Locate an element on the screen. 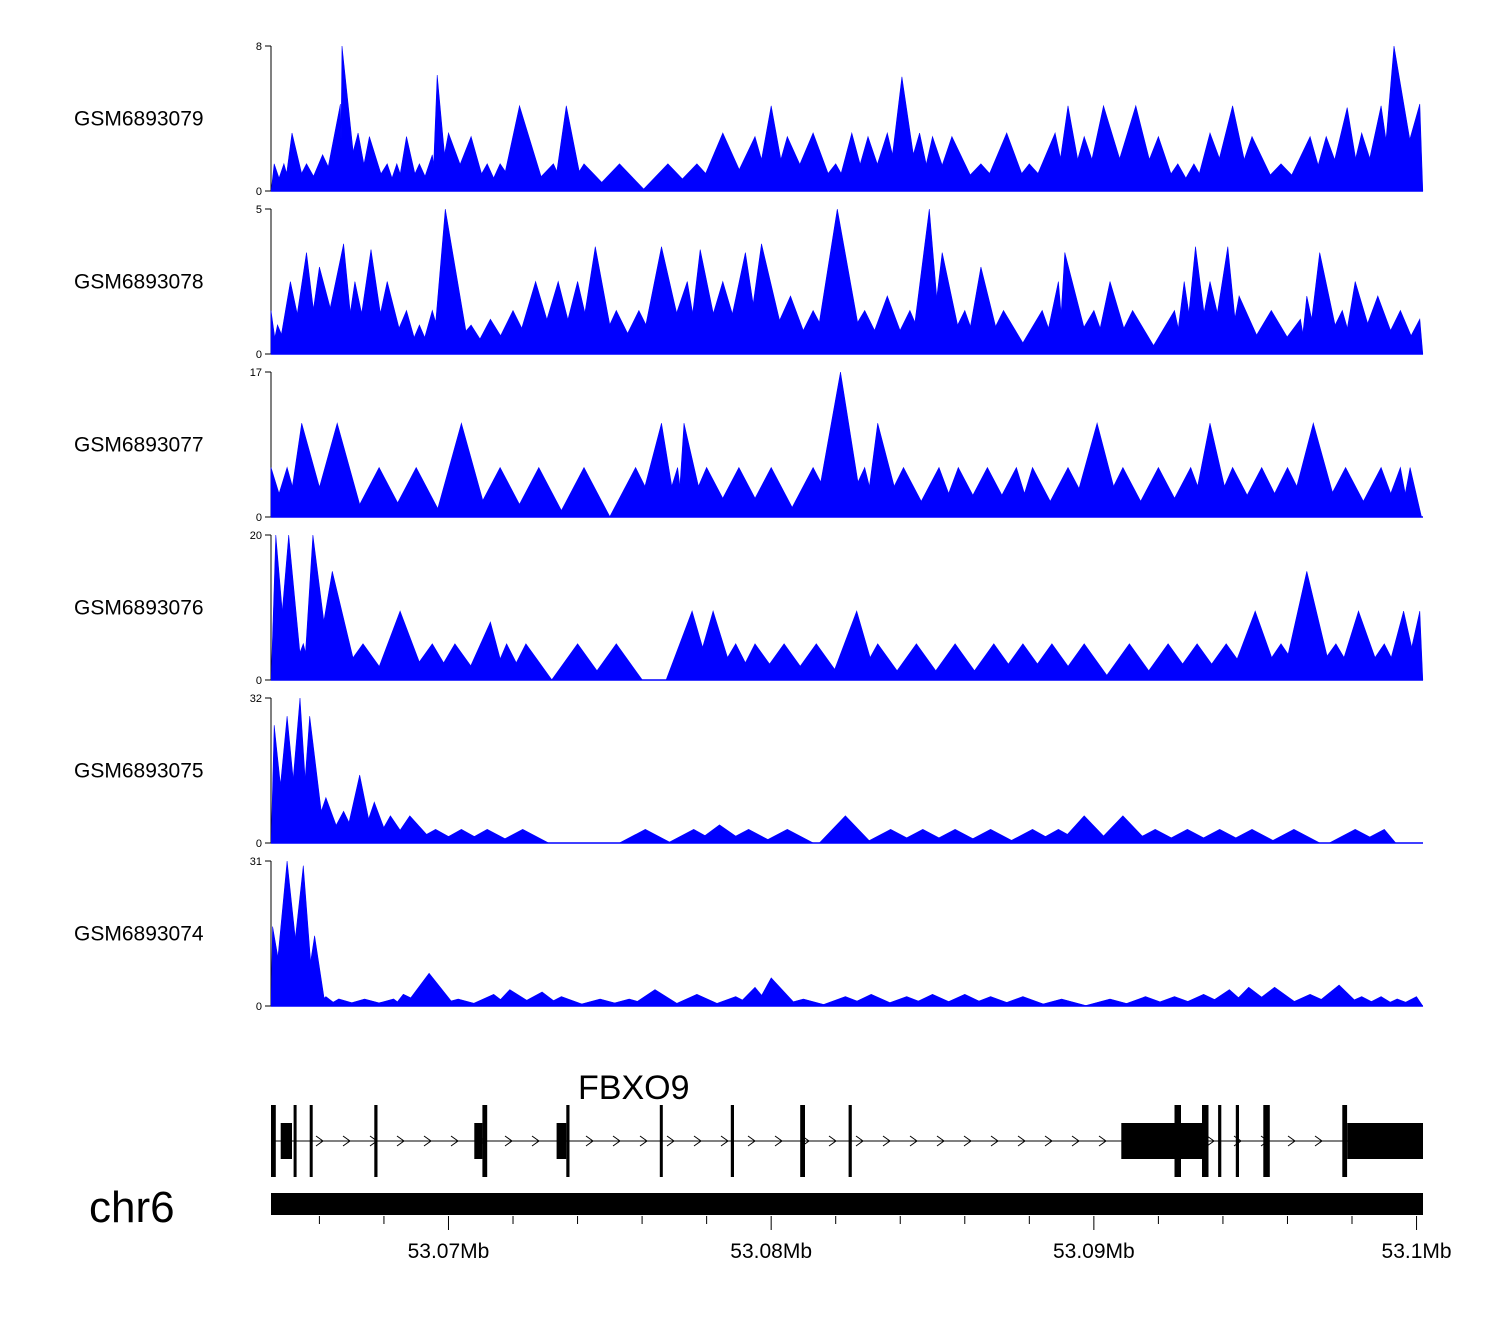  x-tick-label: 53.07Mb is located at coordinates (449, 1251).